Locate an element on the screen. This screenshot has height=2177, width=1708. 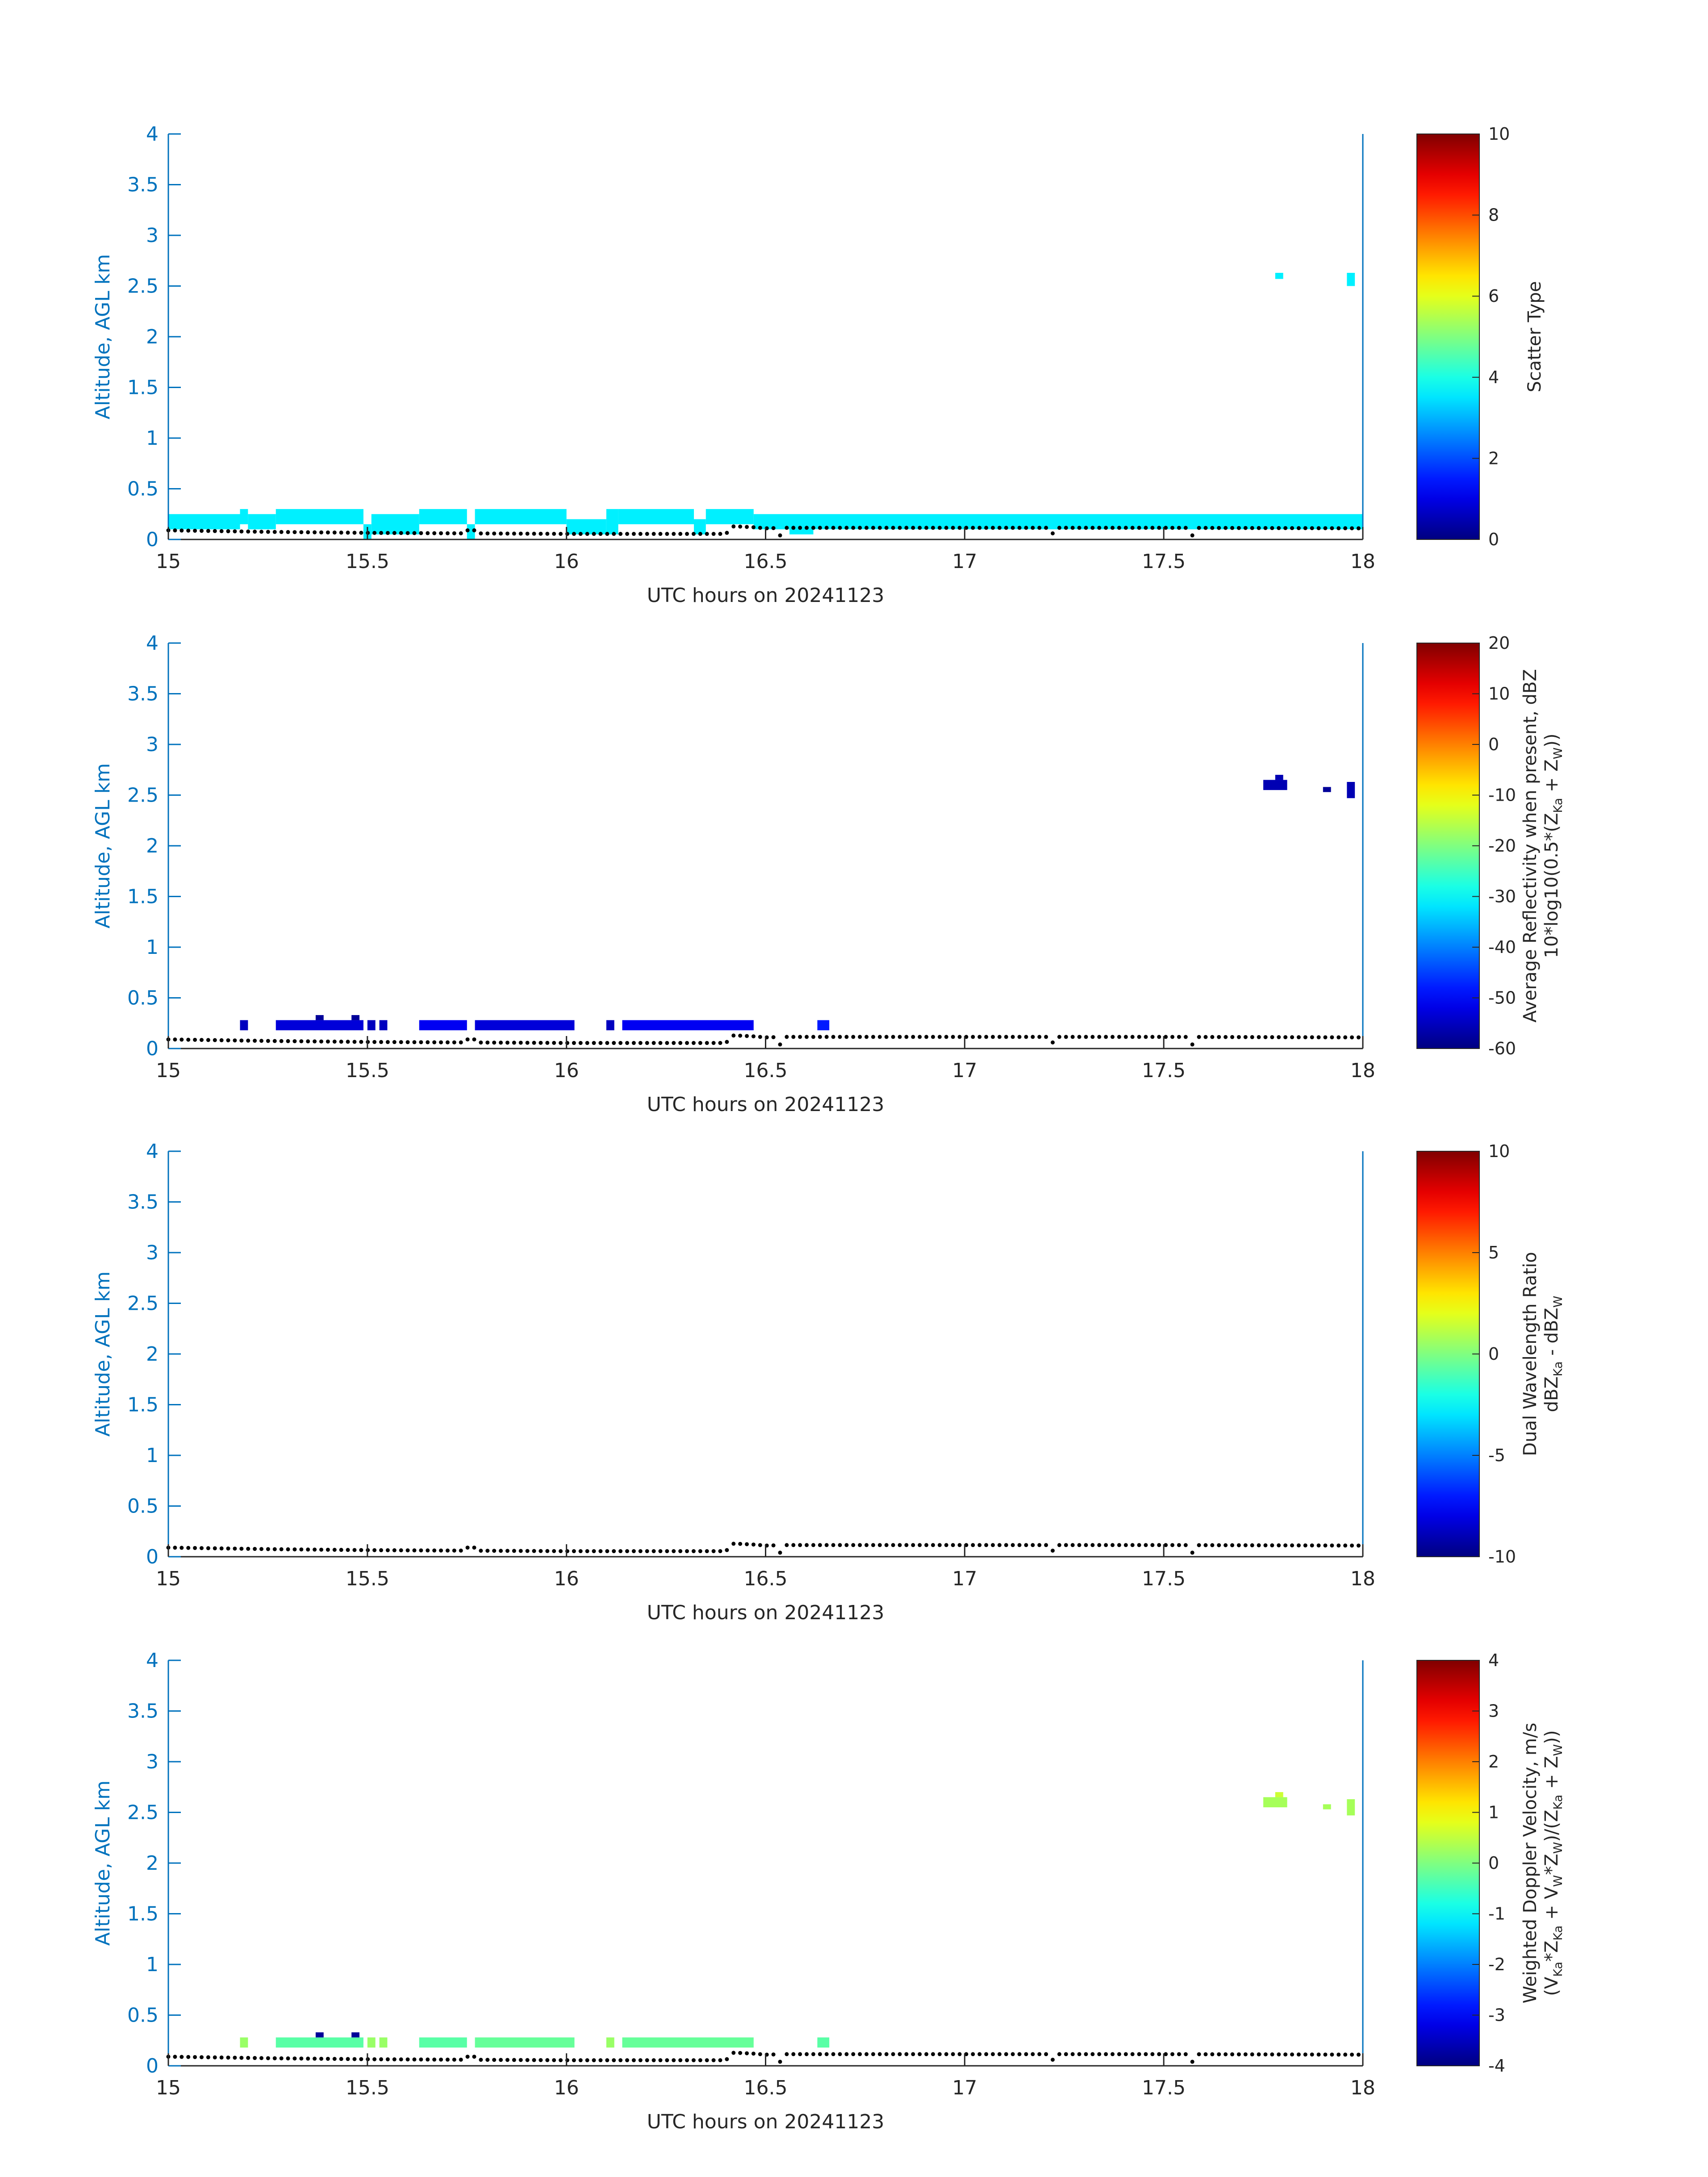
x-tick-label: 16 is located at coordinates (566, 1578).